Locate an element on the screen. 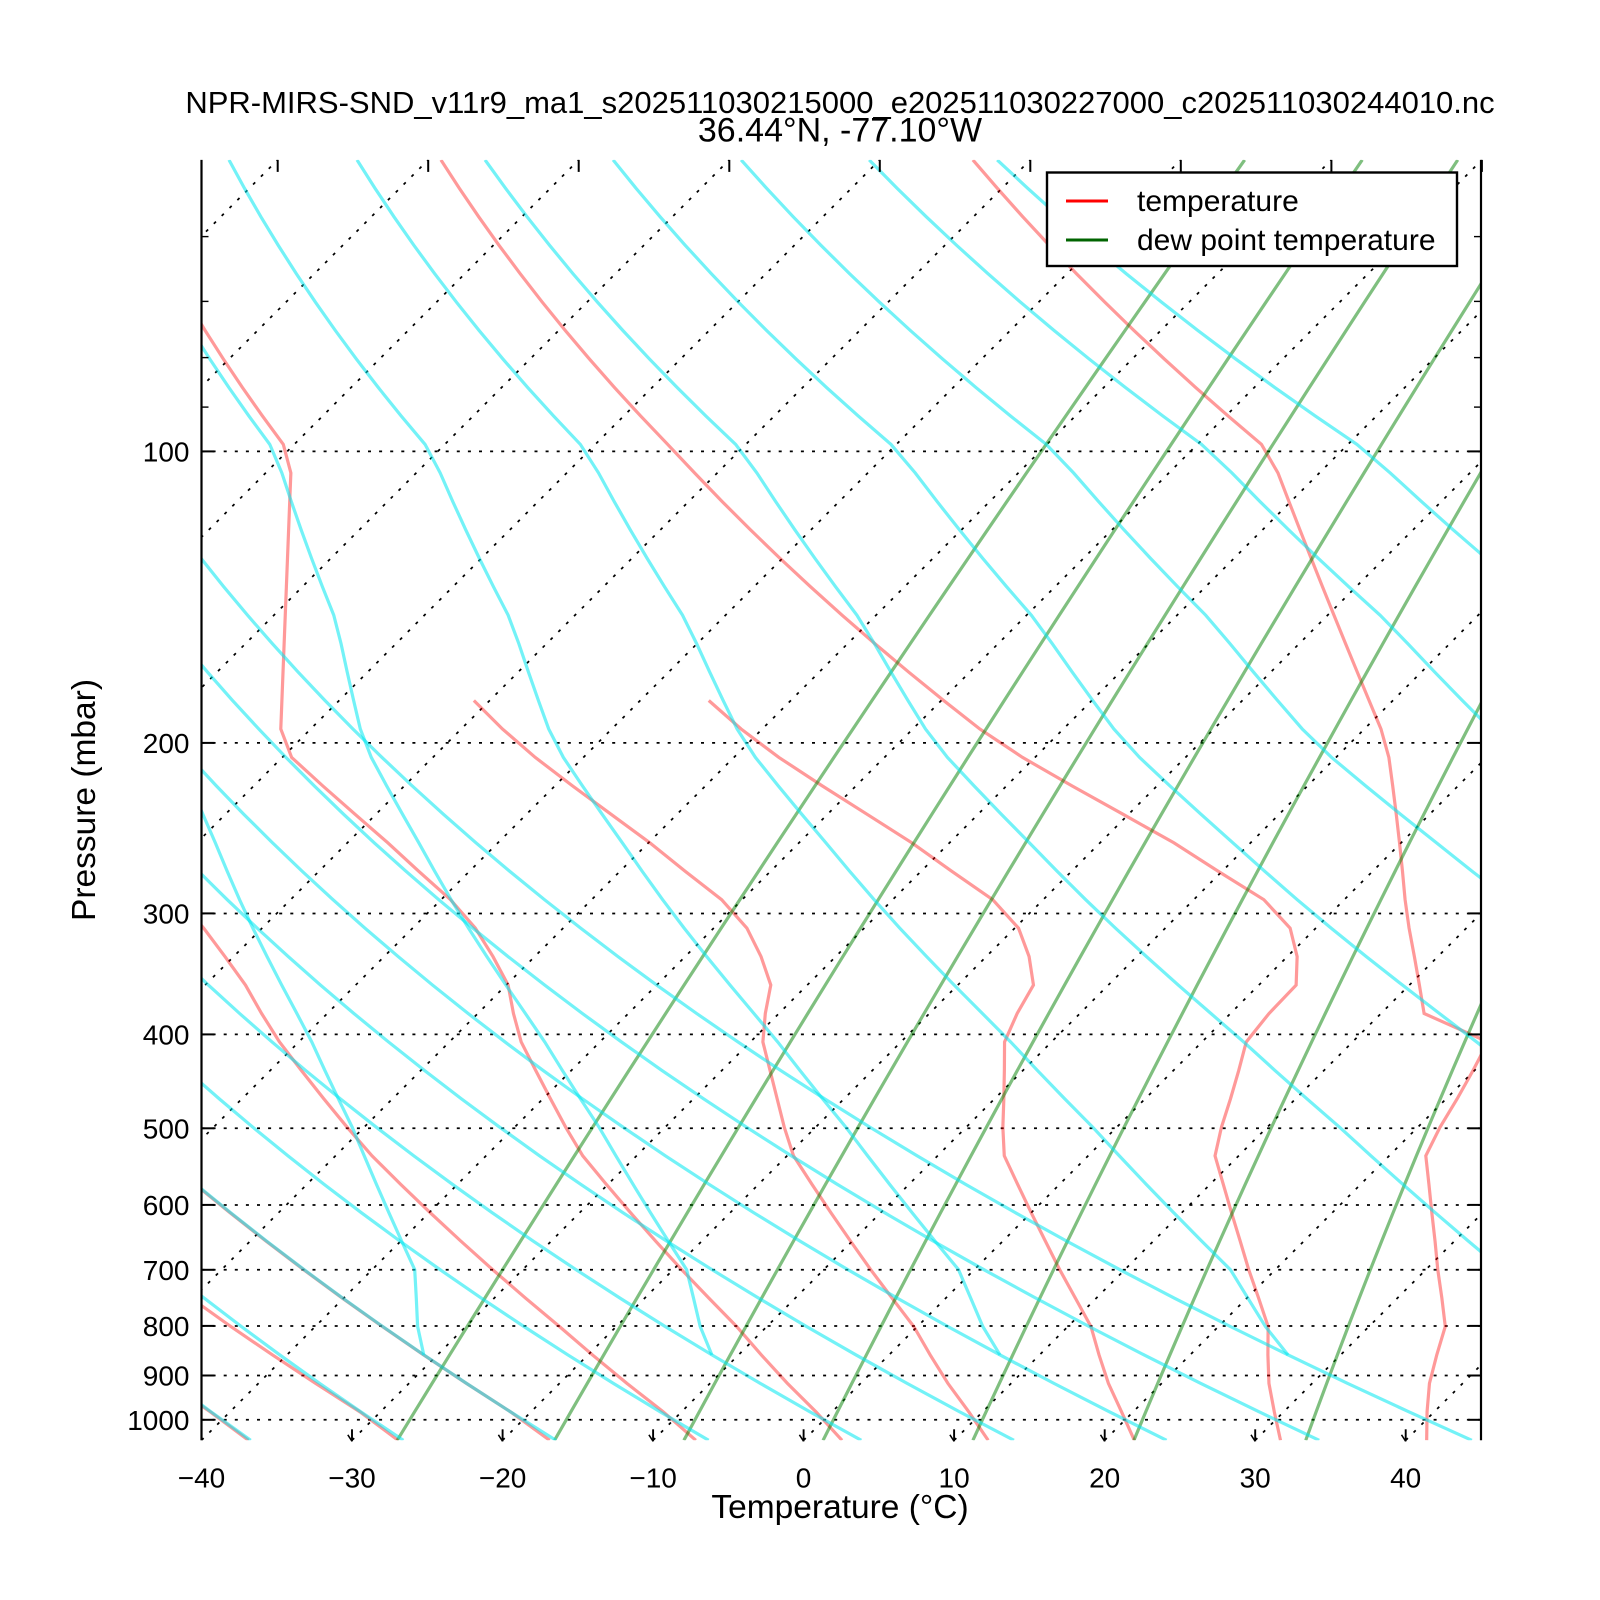 The height and width of the screenshot is (1600, 1600). svg-text: 0 is located at coordinates (804, 1477).